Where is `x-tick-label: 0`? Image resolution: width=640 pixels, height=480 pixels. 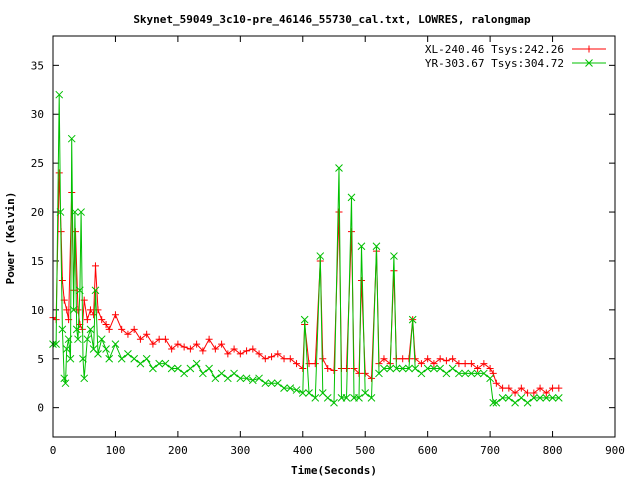
x-tick-label: 0 is located at coordinates (53, 450).